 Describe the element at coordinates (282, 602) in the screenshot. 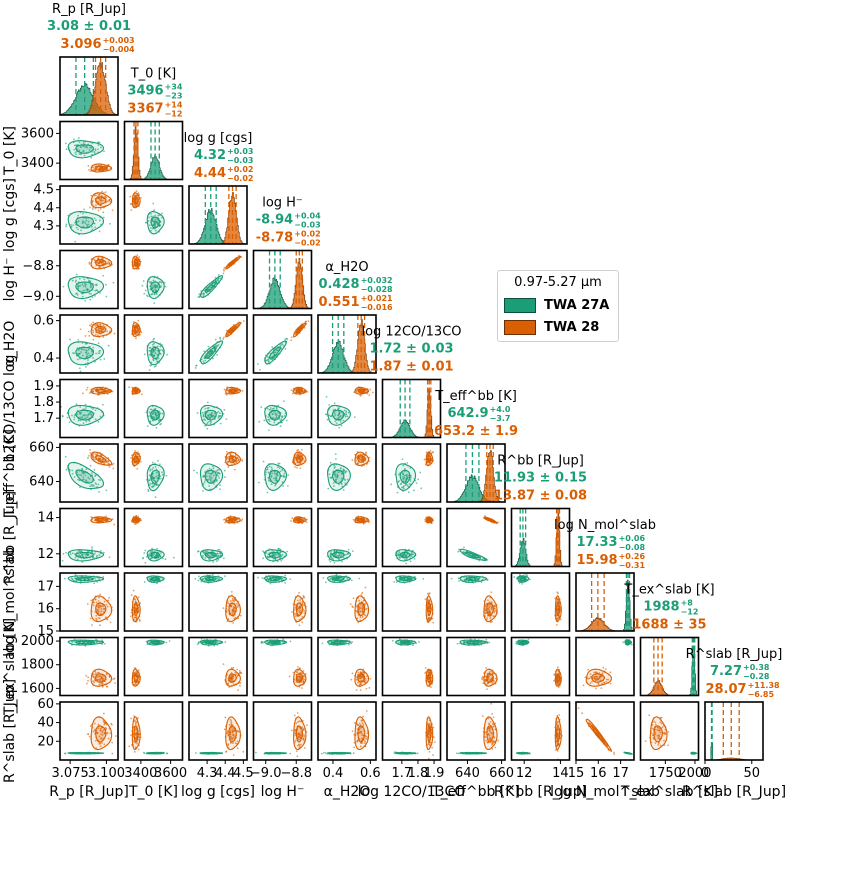

I see `panel-frame-logH-logN` at that location.